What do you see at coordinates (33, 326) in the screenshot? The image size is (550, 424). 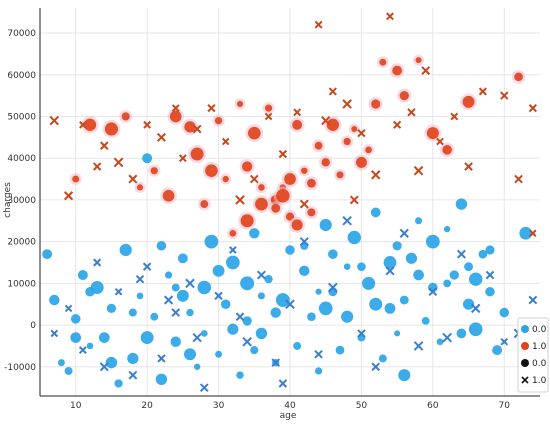 I see `y-tick-label: 0` at bounding box center [33, 326].